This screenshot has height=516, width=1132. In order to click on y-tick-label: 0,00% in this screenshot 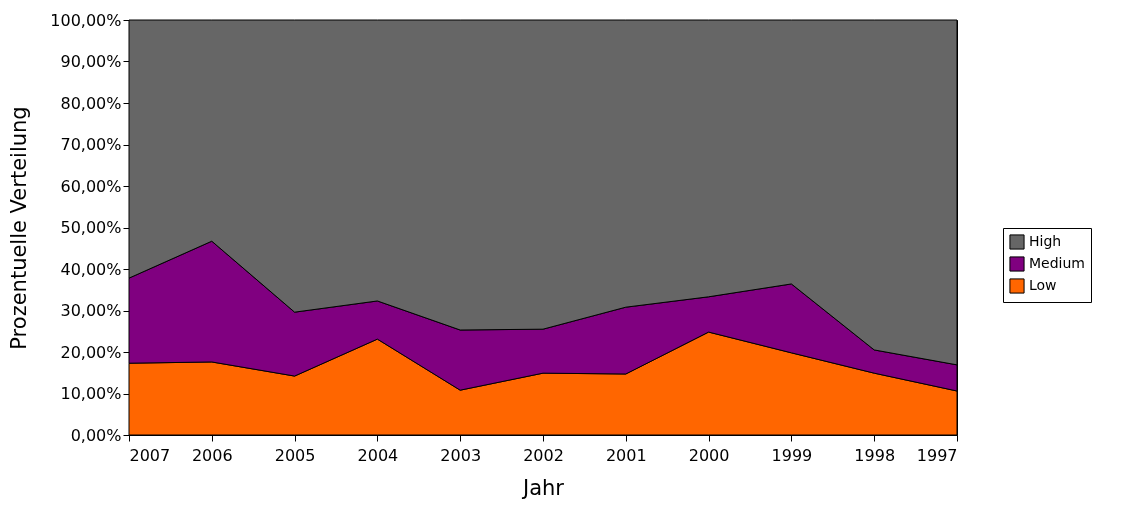, I will do `click(96, 435)`.